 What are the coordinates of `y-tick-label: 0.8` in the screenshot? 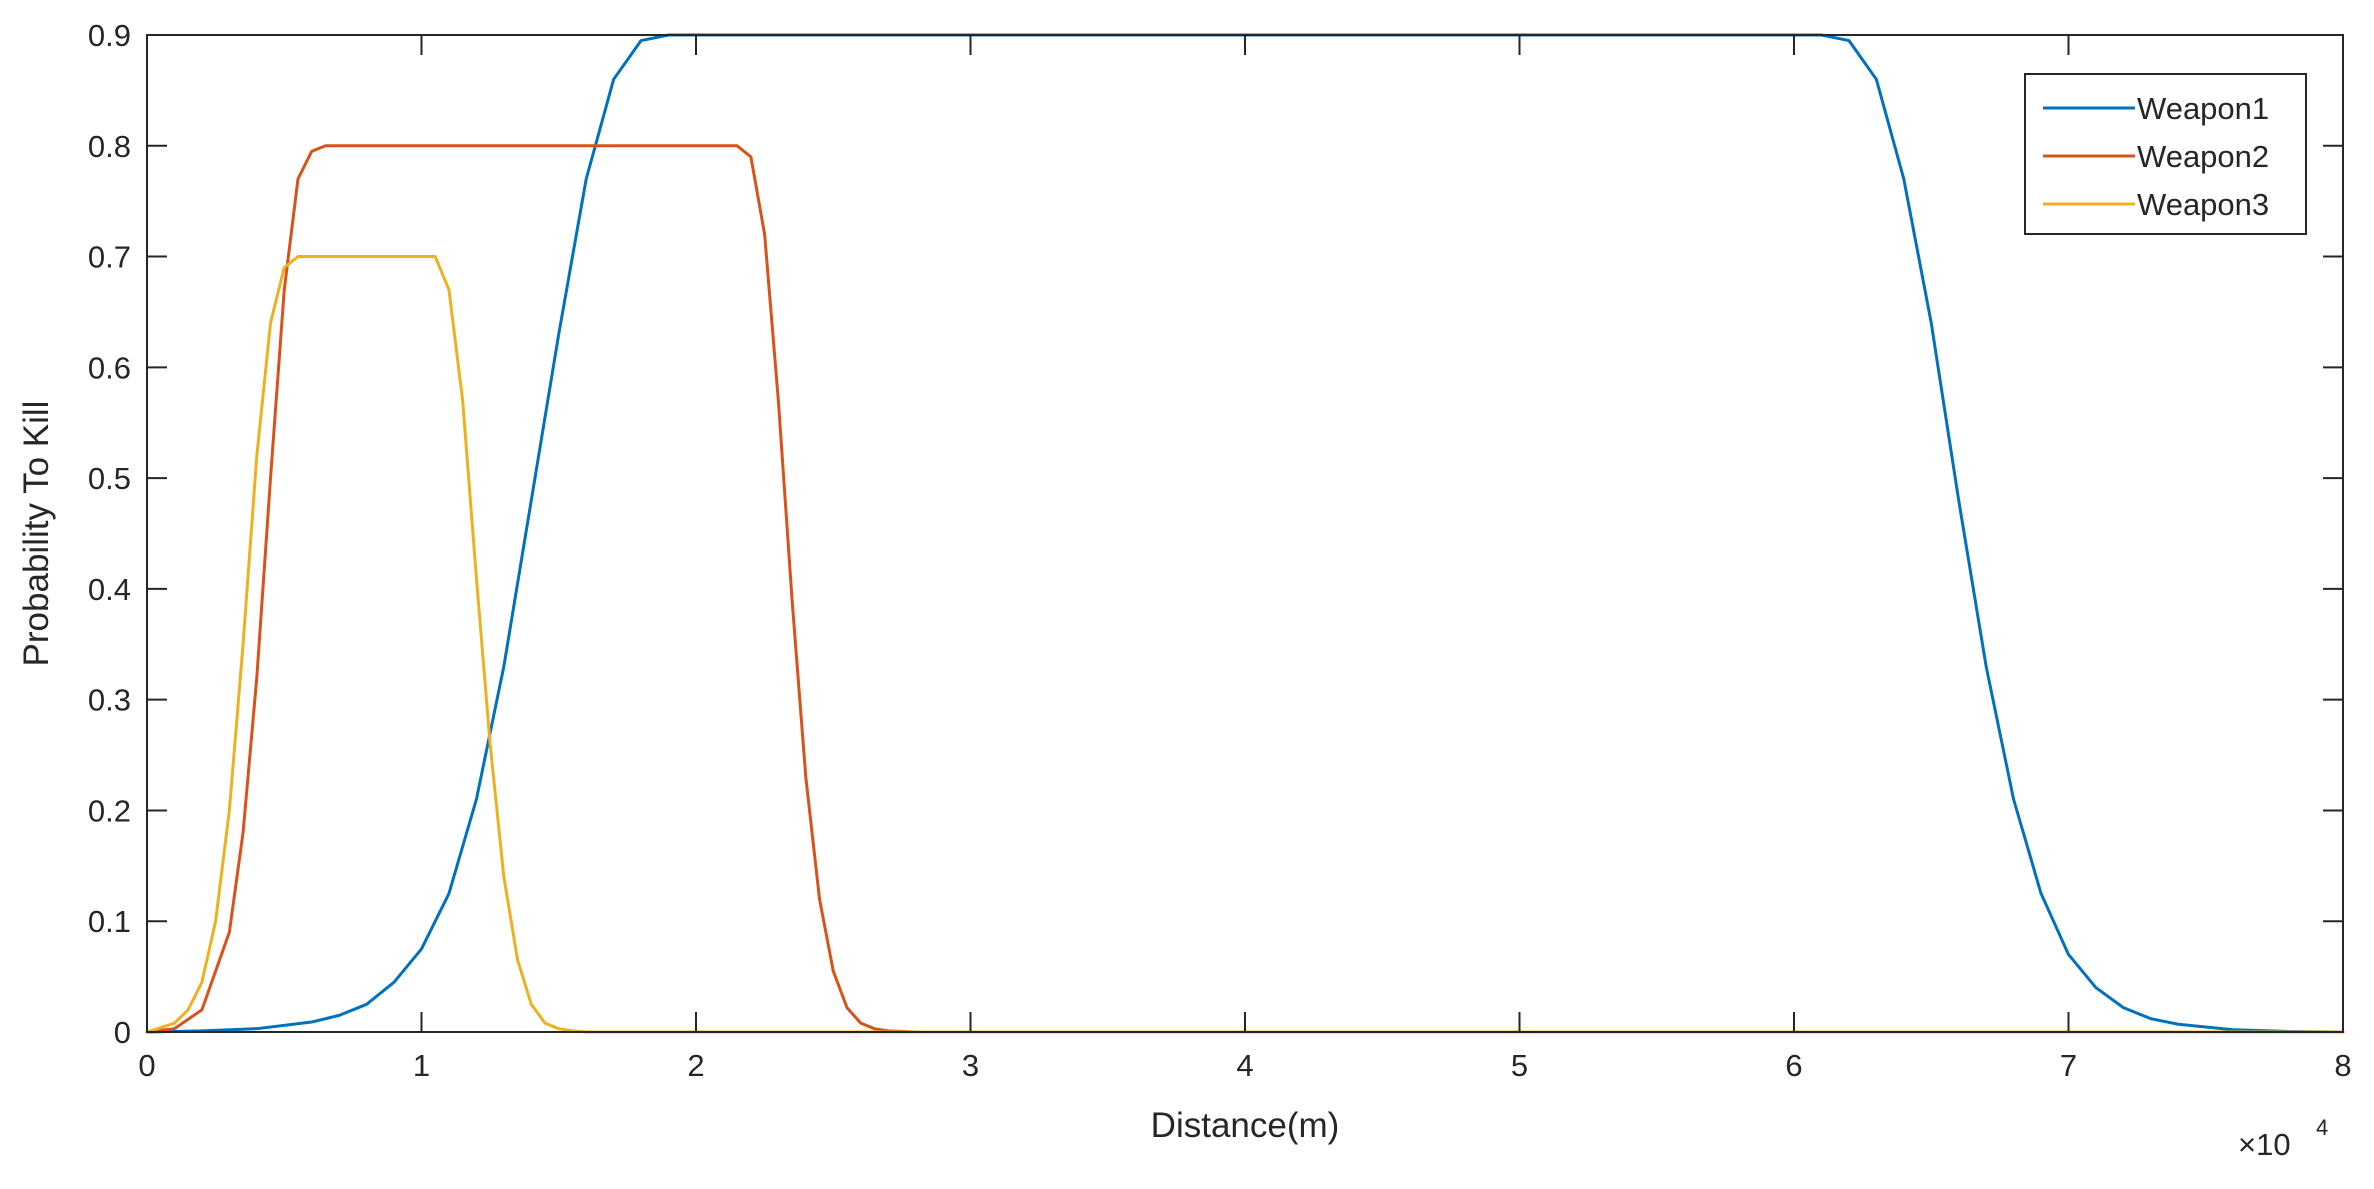 It's located at (109, 146).